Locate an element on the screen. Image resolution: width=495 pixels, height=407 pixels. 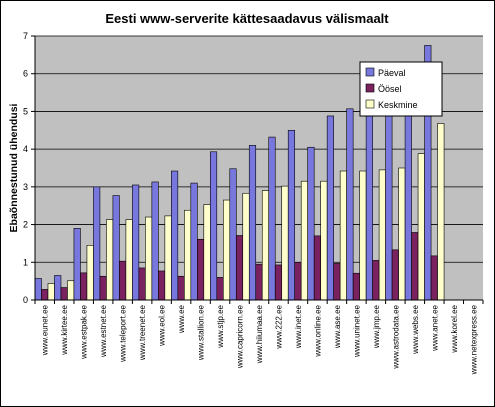
y-tick-label: 2 is located at coordinates (25, 225).